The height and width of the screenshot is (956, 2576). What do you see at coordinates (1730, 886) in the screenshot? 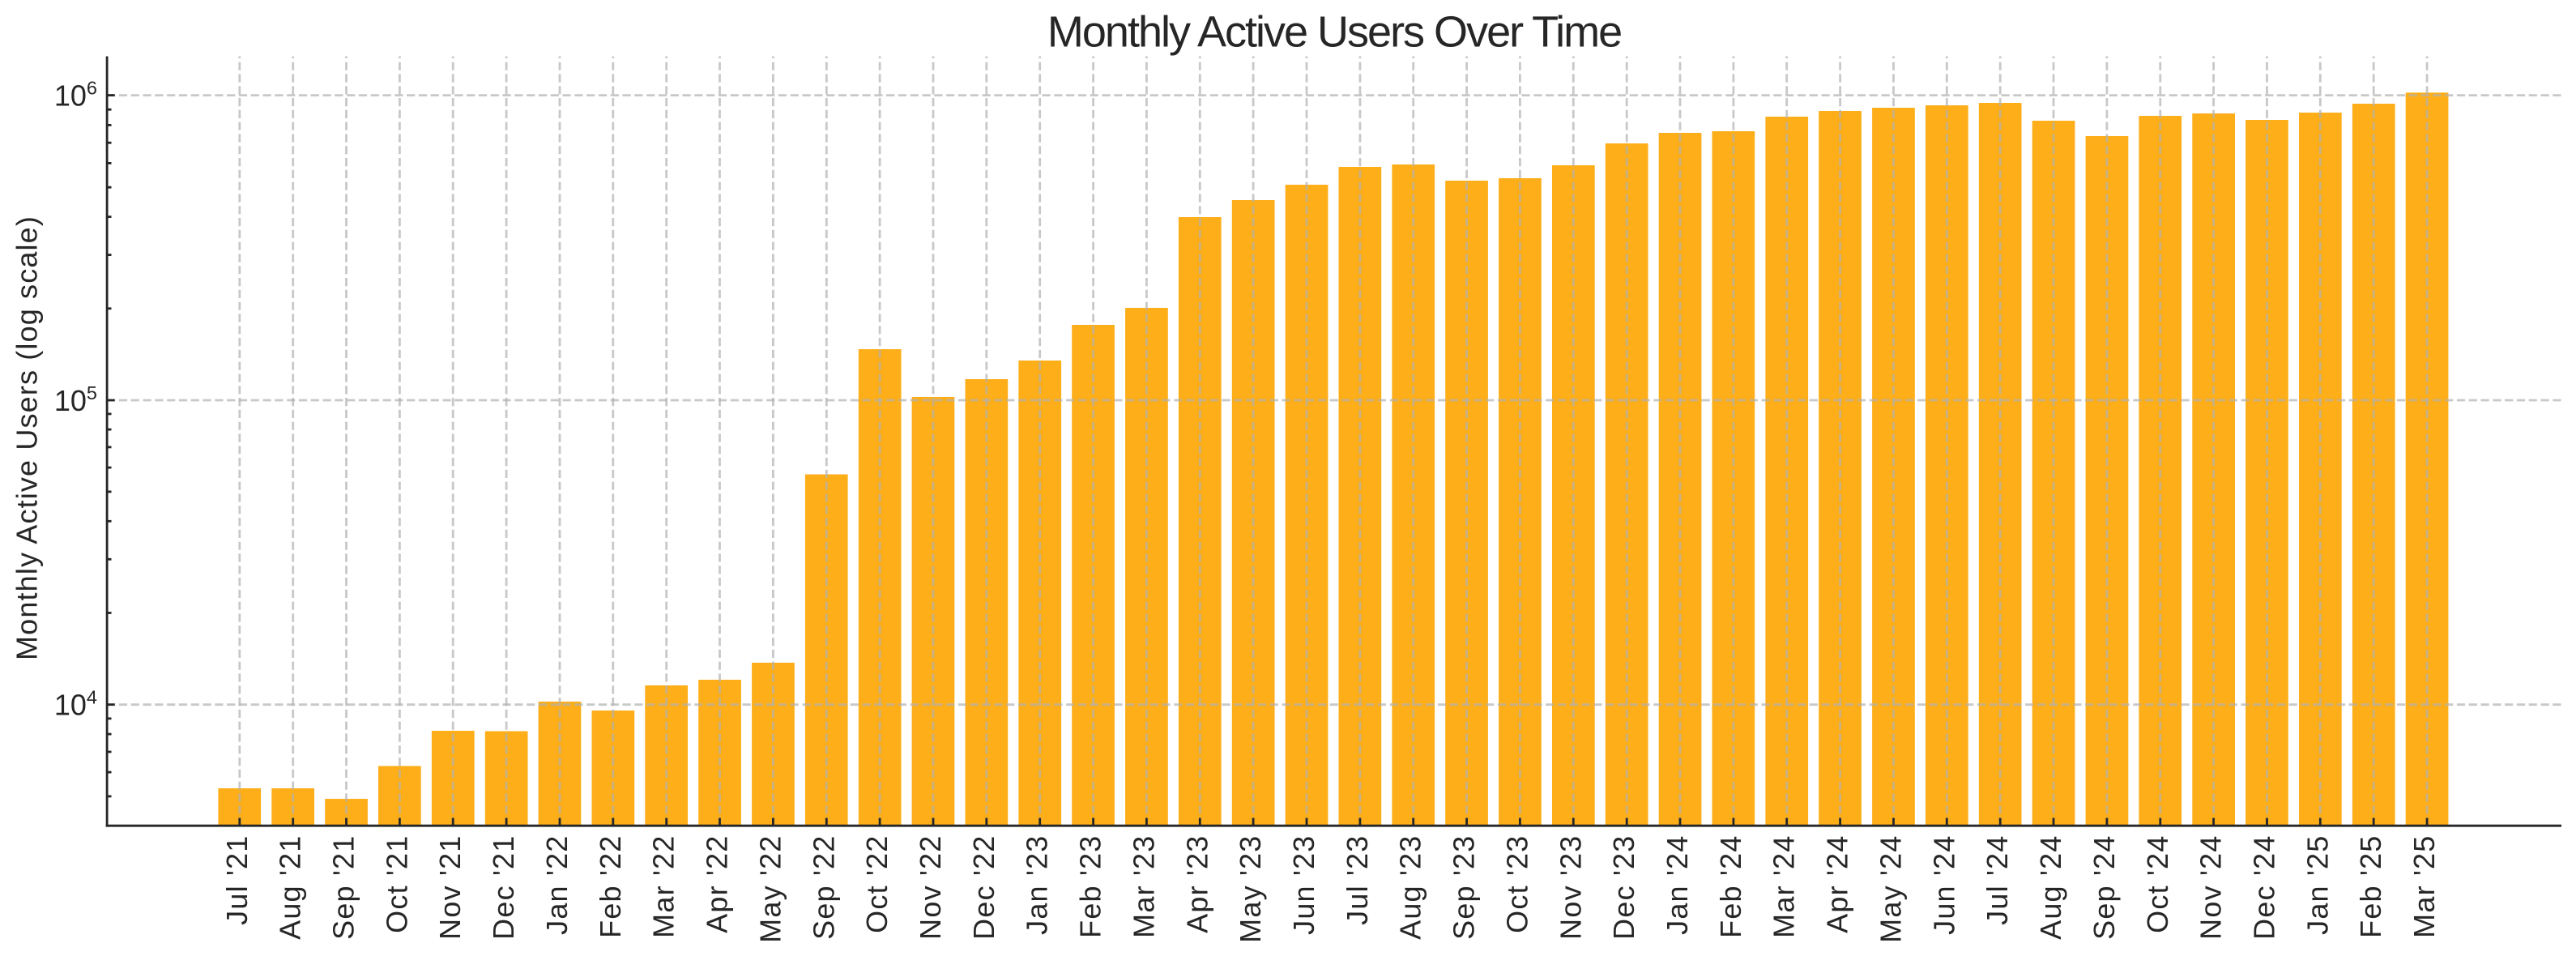
I see `svg-text: Feb '24` at bounding box center [1730, 886].